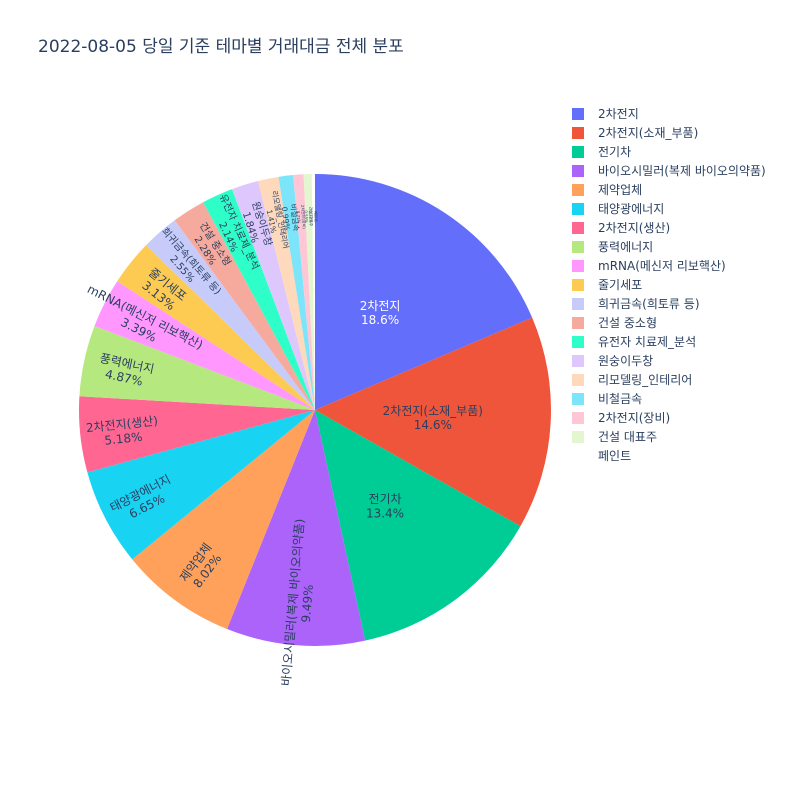 This screenshot has height=800, width=800. Describe the element at coordinates (669, 208) in the screenshot. I see `legend-item: 태양광에너지` at that location.